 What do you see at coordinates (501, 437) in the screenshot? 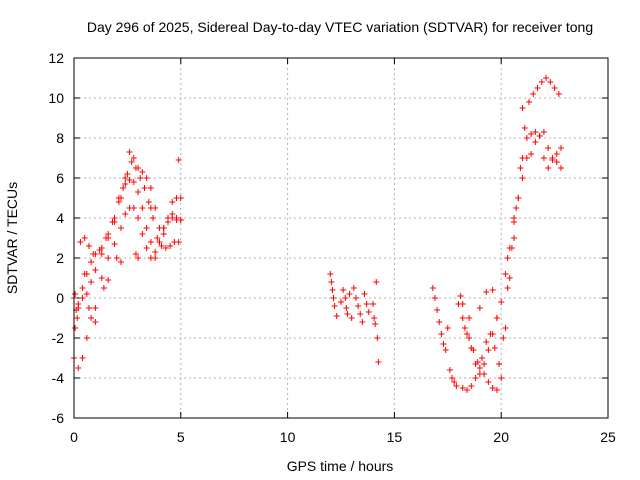
I see `x-tick-label: 20` at bounding box center [501, 437].